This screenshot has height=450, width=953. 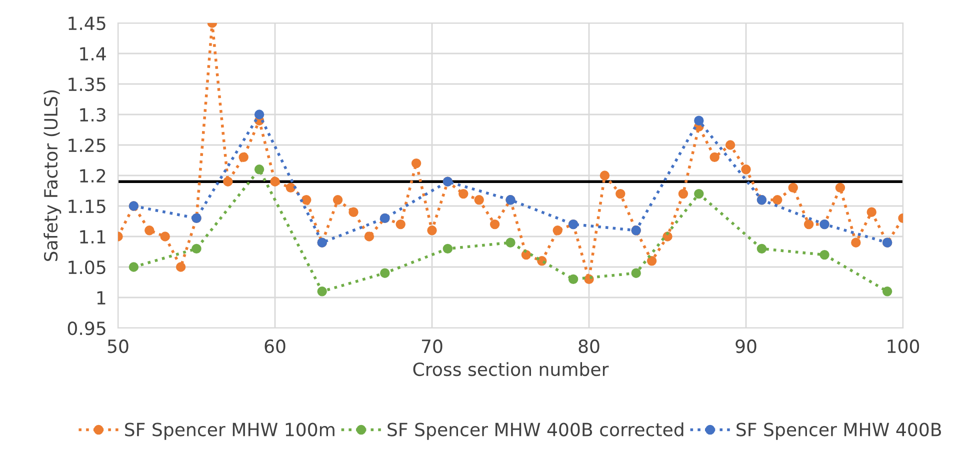 What do you see at coordinates (101, 297) in the screenshot?
I see `y-tick-label: 1` at bounding box center [101, 297].